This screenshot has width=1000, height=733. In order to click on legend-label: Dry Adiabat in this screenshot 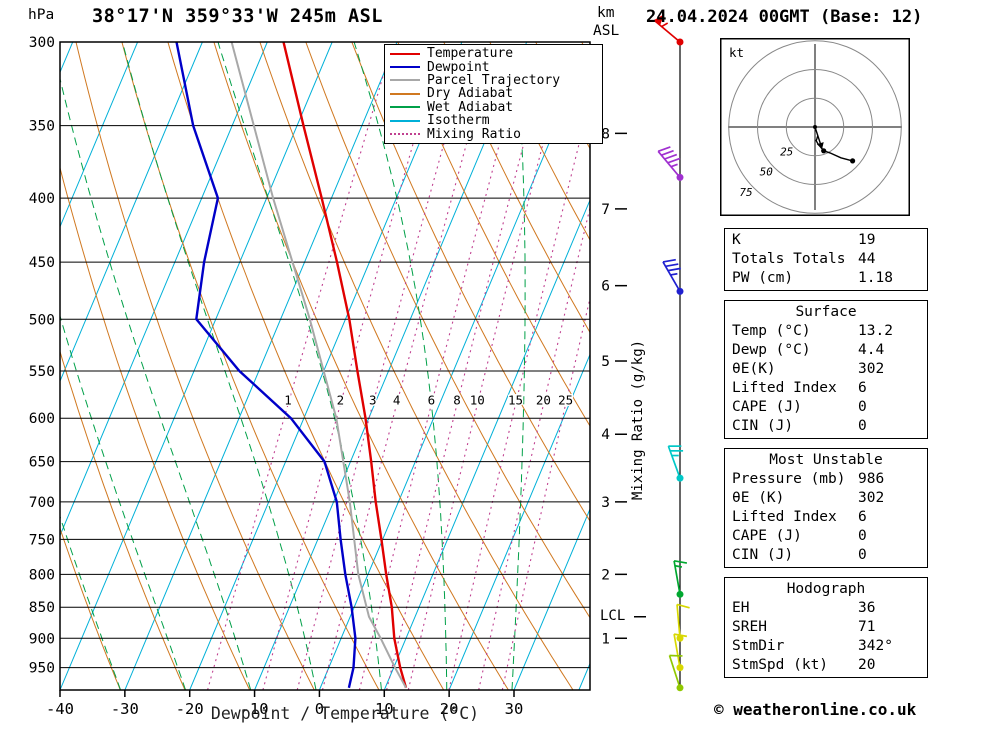, I will do `click(470, 94)`.